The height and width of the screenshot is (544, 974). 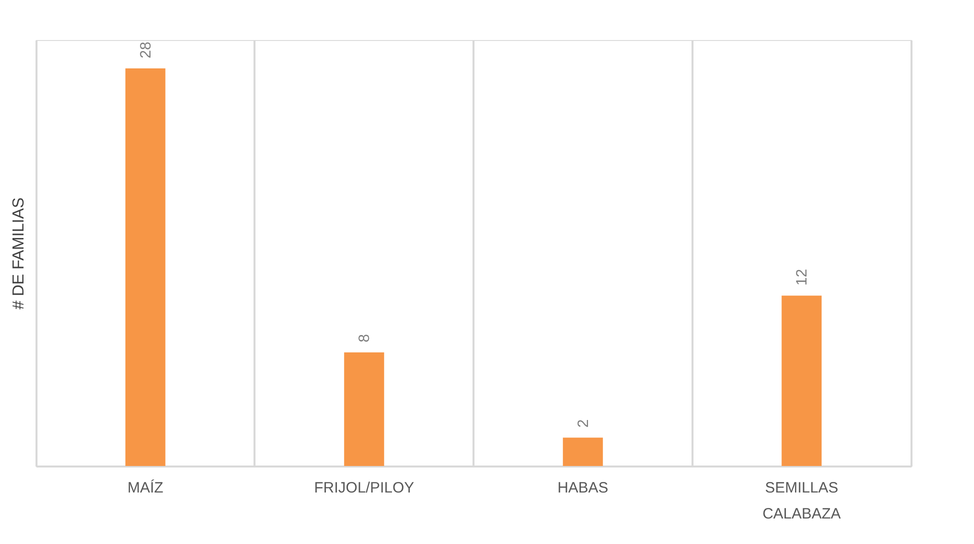 I want to click on x-tick-label: FRIJOL/PILOY, so click(x=364, y=488).